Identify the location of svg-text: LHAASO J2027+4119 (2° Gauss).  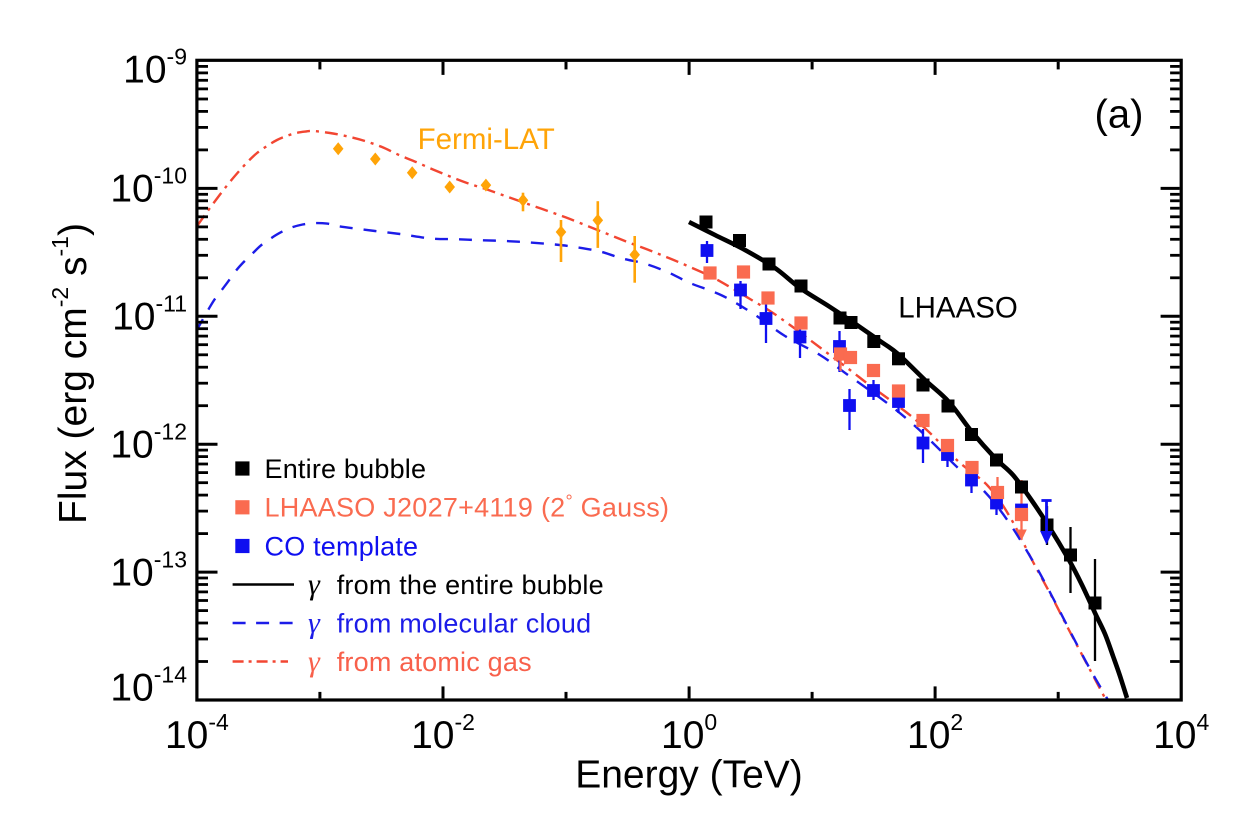
(467, 507).